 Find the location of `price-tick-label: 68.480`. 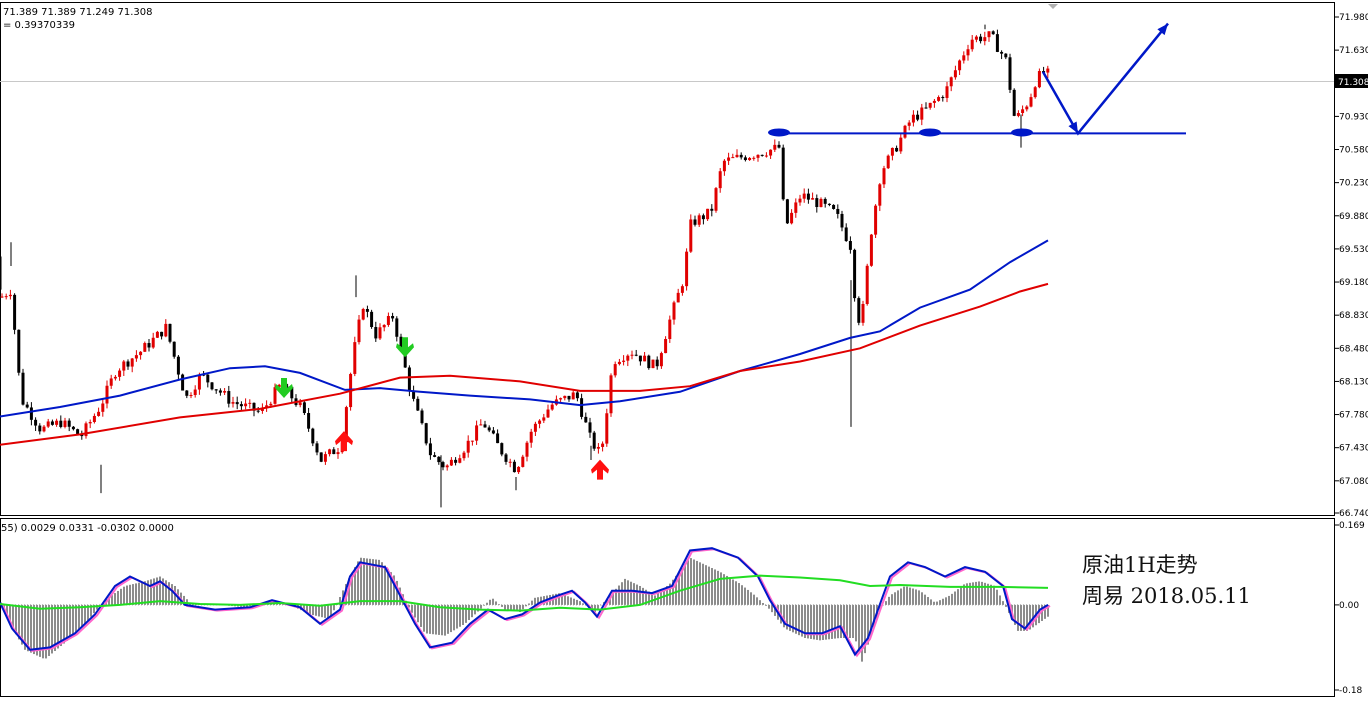

price-tick-label: 68.480 is located at coordinates (1353, 349).